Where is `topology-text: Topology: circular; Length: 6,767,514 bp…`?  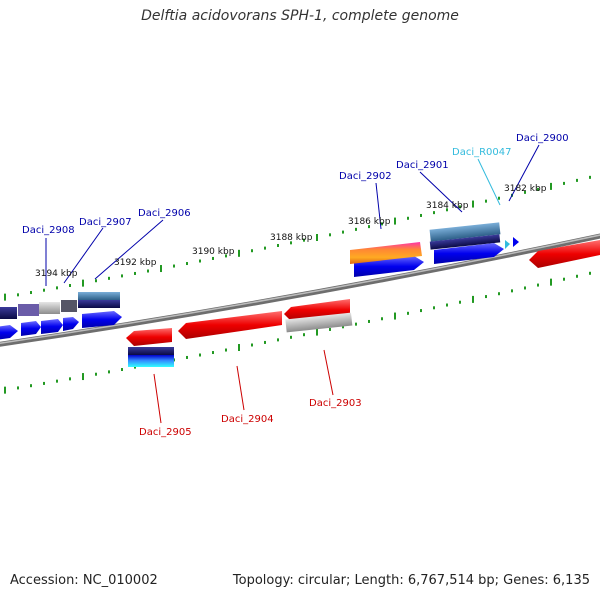 topology-text: Topology: circular; Length: 6,767,514 bp… is located at coordinates (411, 580).